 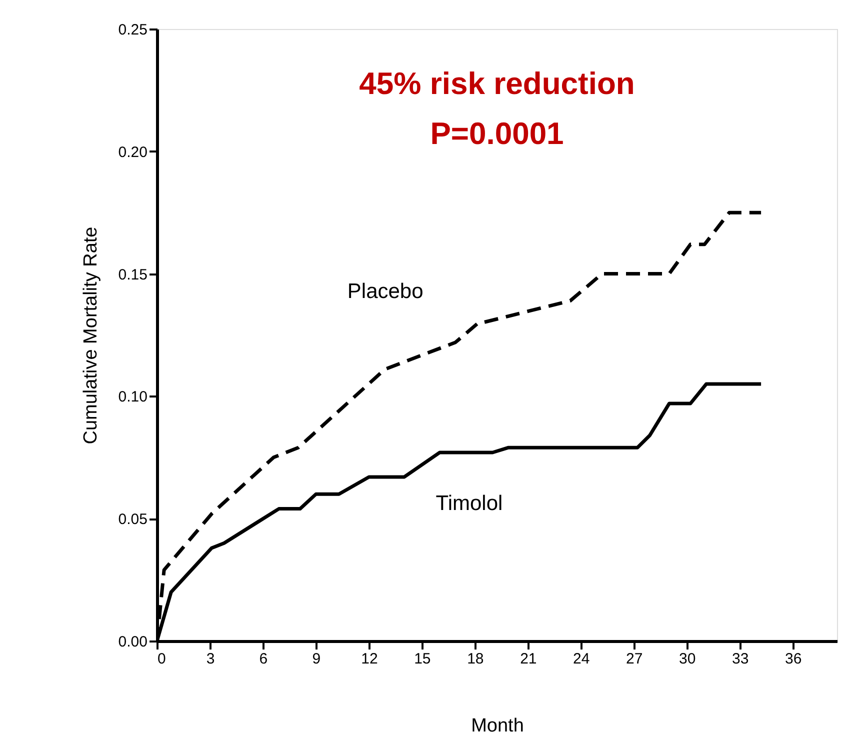 What do you see at coordinates (581, 659) in the screenshot?
I see `x-tick-label: 24` at bounding box center [581, 659].